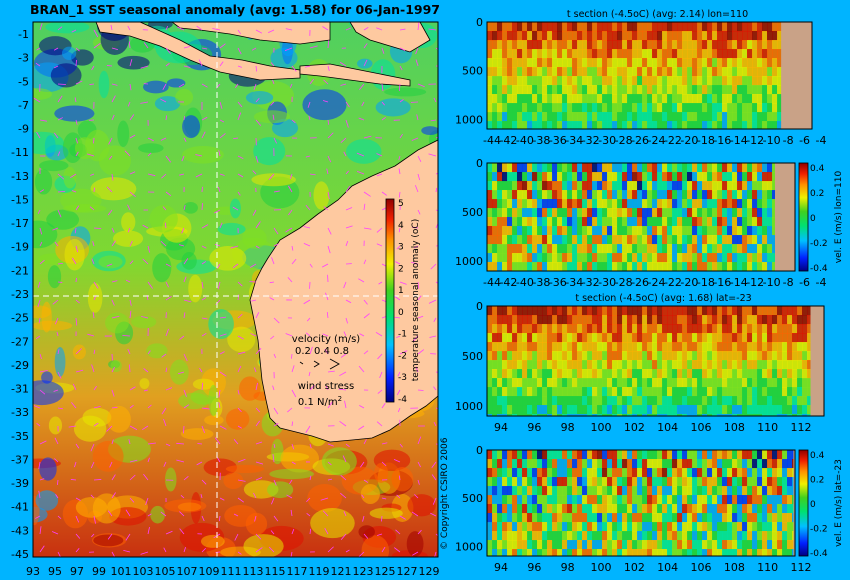 Image resolution: width=850 pixels, height=580 pixels. Describe the element at coordinates (657, 282) in the screenshot. I see `section-x-tick-label: -24` at that location.